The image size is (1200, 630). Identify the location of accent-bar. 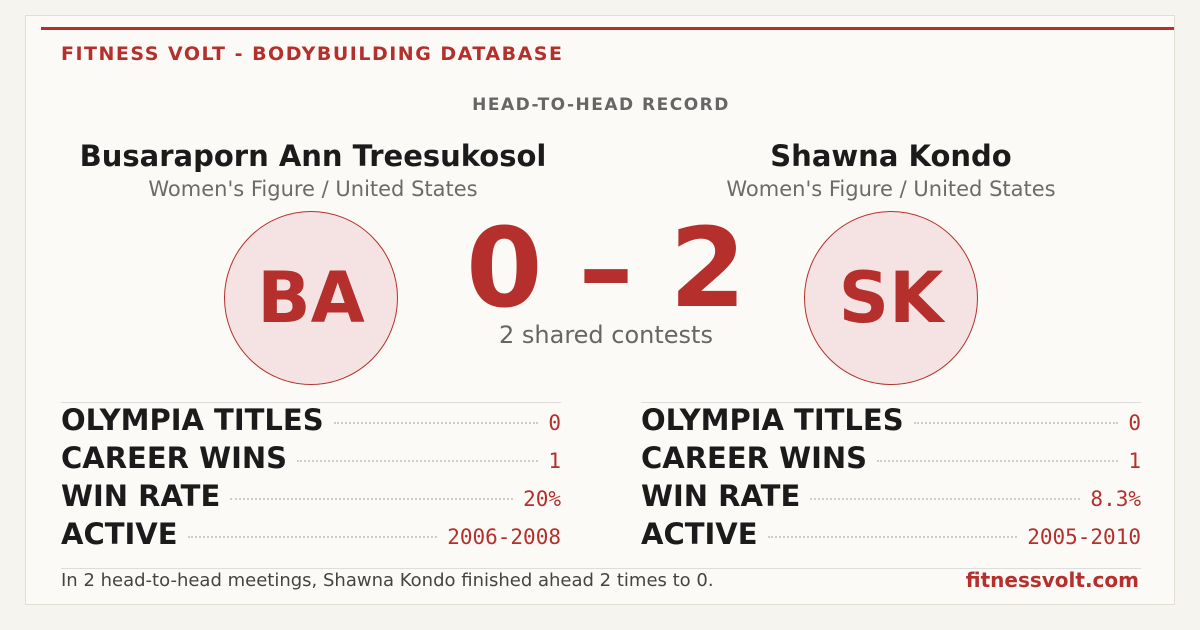
(607, 28).